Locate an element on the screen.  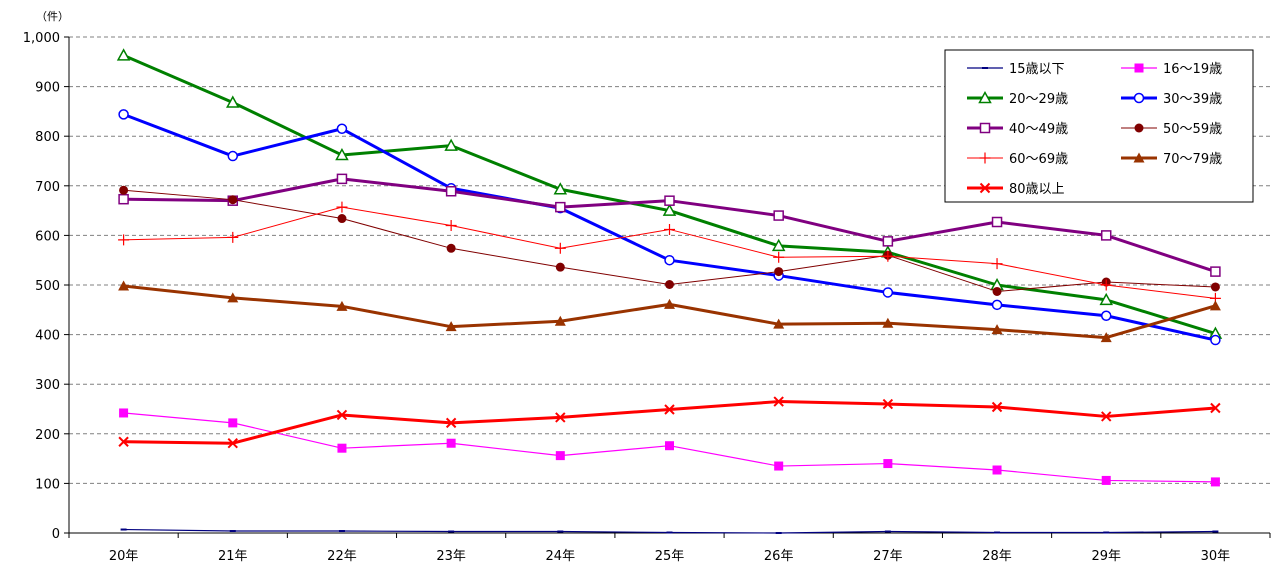
y-tick-label: 900 is located at coordinates (47, 88).